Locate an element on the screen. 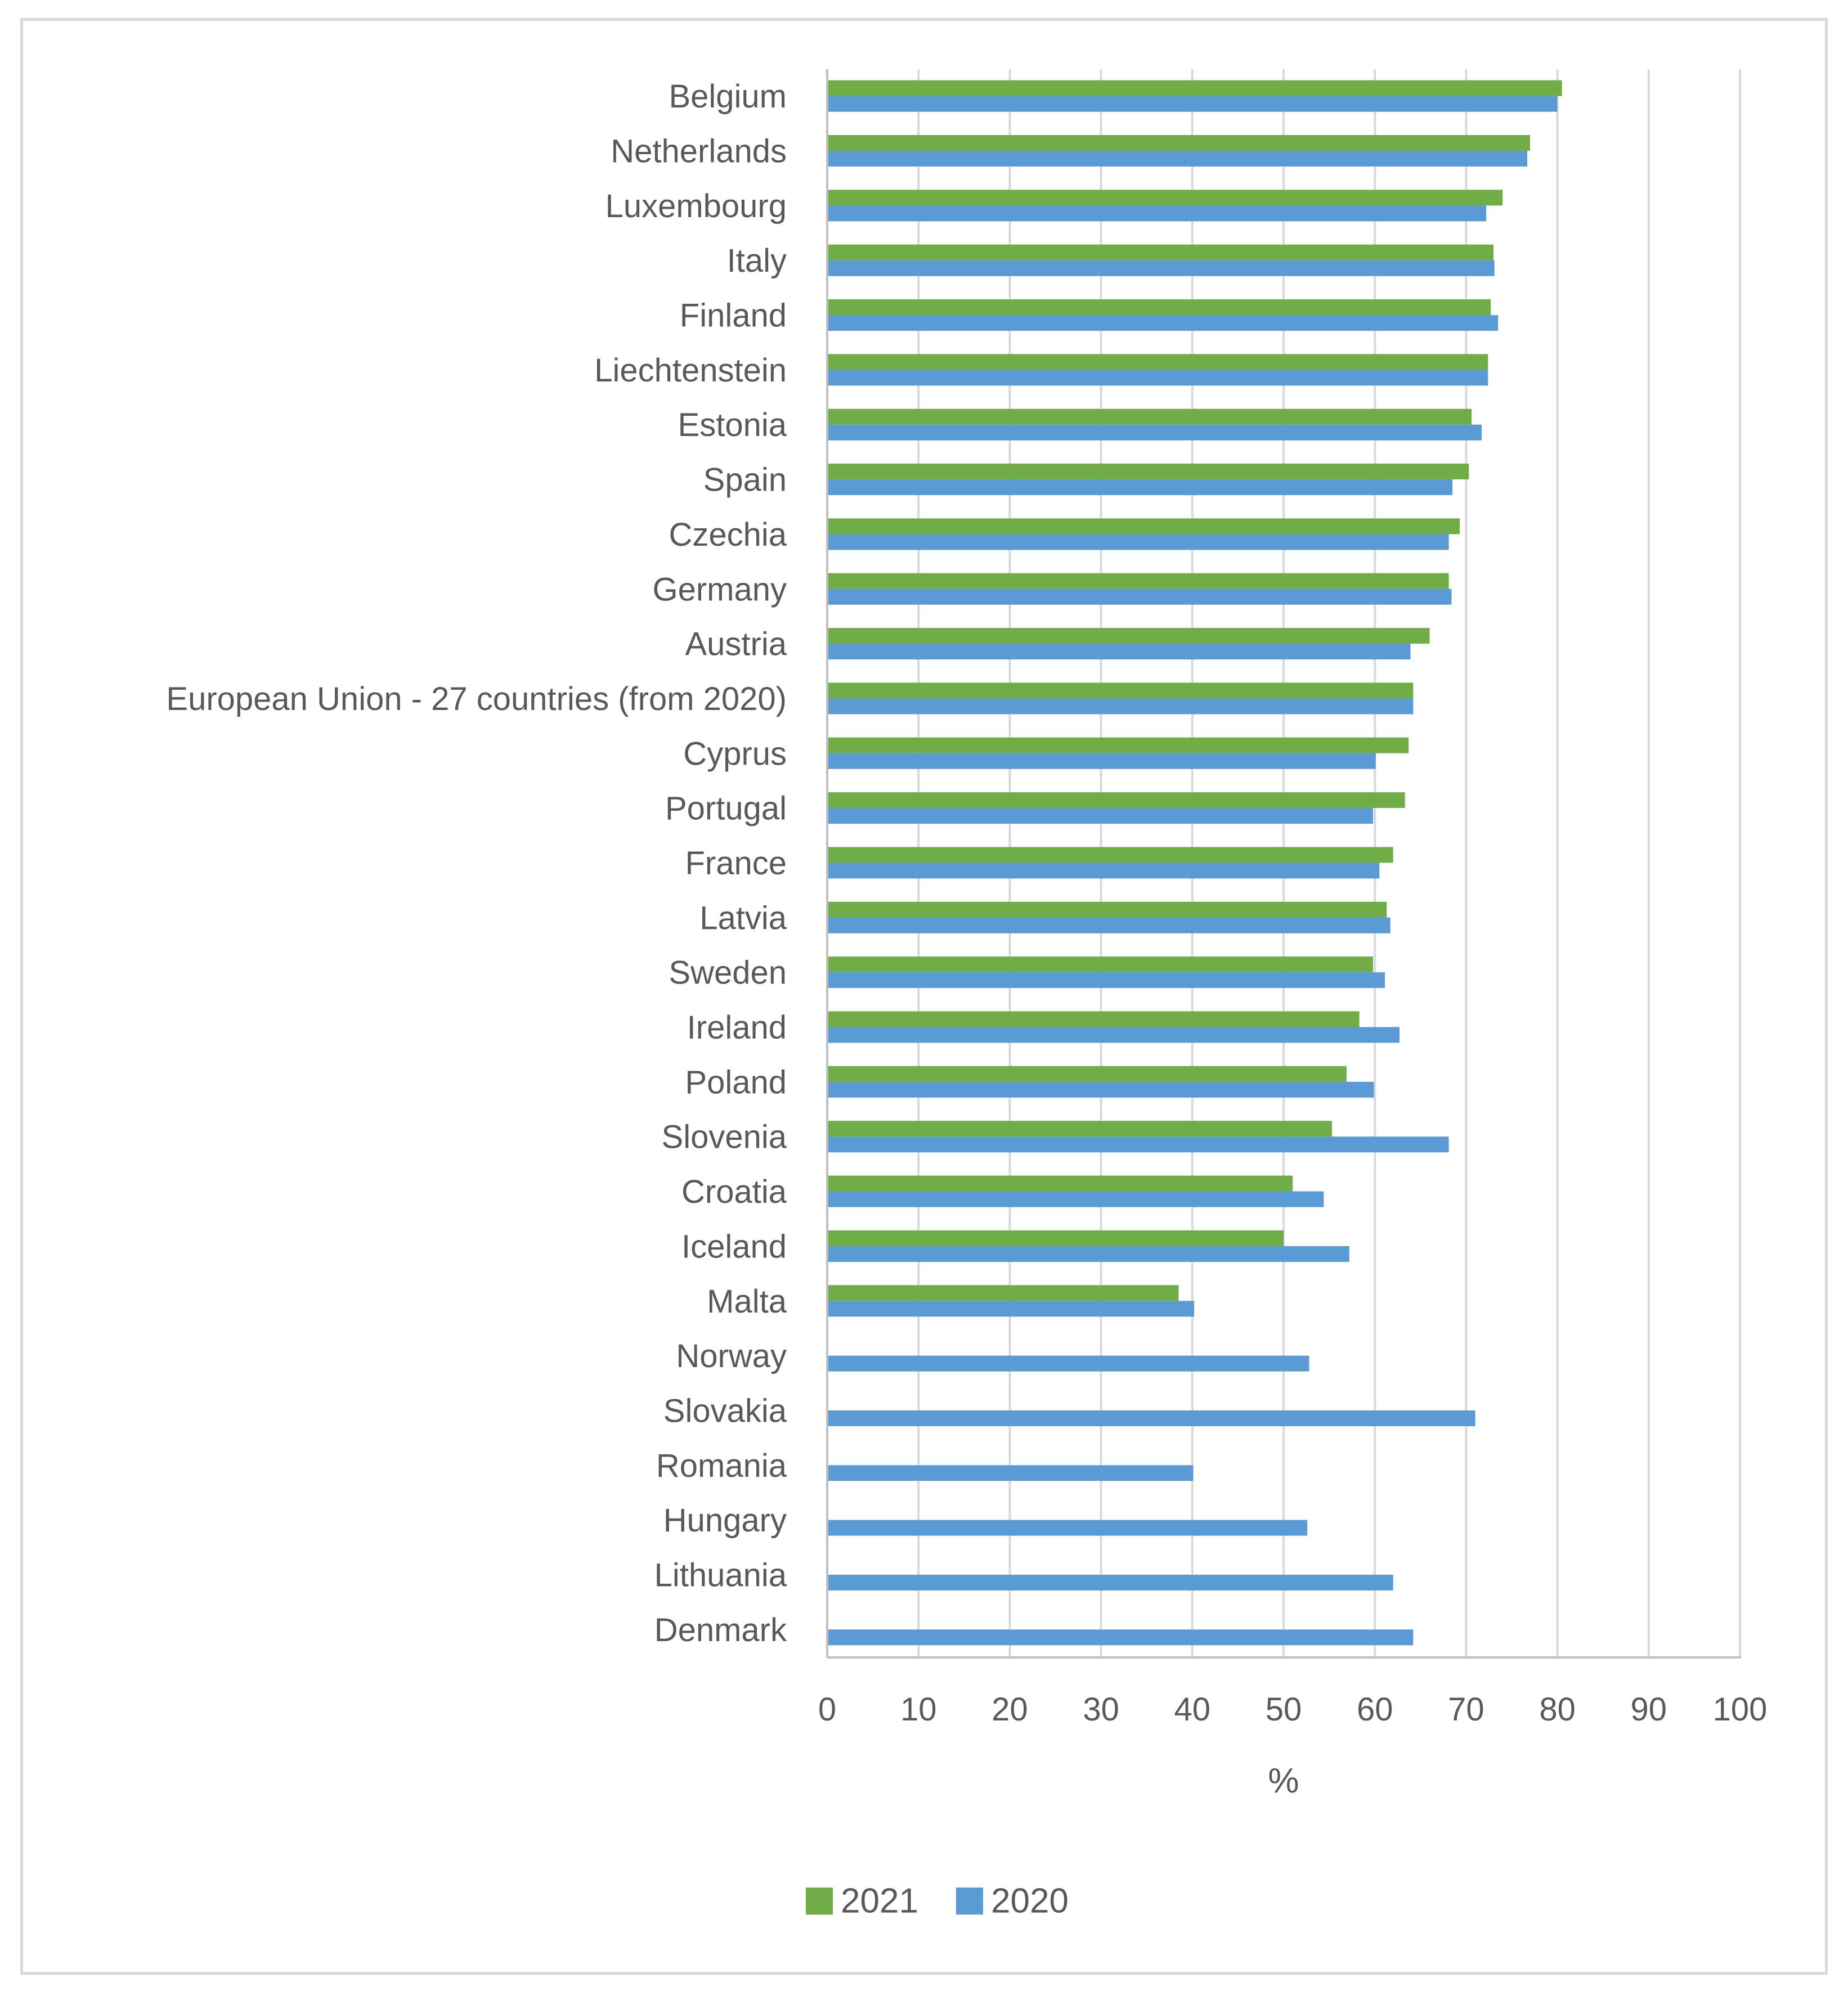  tick-label-10: 10 is located at coordinates (918, 1710).